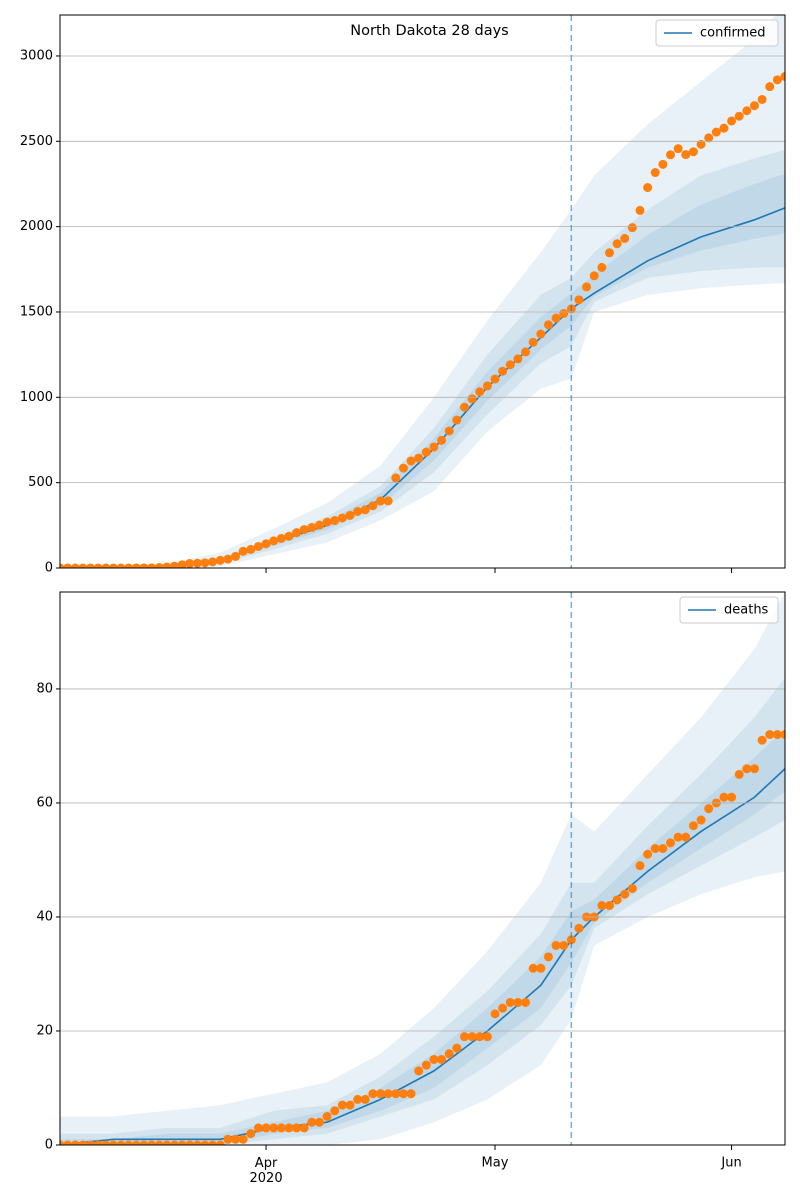 The width and height of the screenshot is (800, 1200). I want to click on y-tick-label: 0, so click(49, 1145).